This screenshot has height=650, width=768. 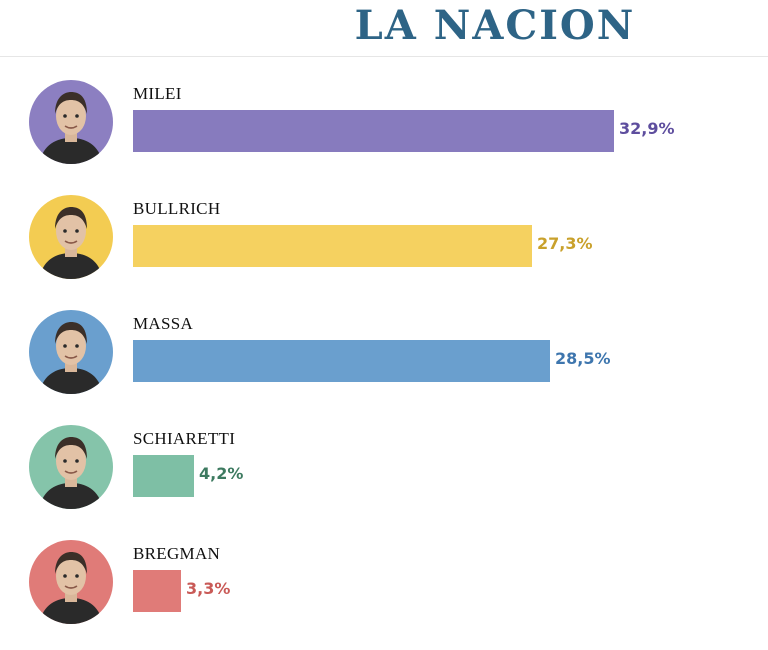 I want to click on value-label-bullrich: 27,3%, so click(x=565, y=243).